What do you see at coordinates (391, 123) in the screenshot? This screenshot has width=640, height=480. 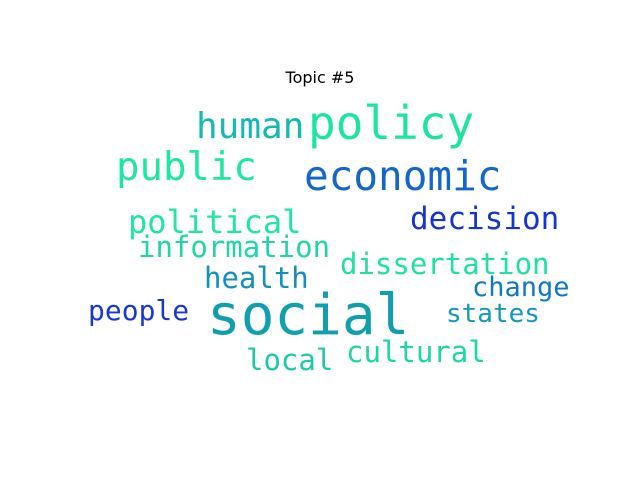 I see `word-policy: policy` at bounding box center [391, 123].